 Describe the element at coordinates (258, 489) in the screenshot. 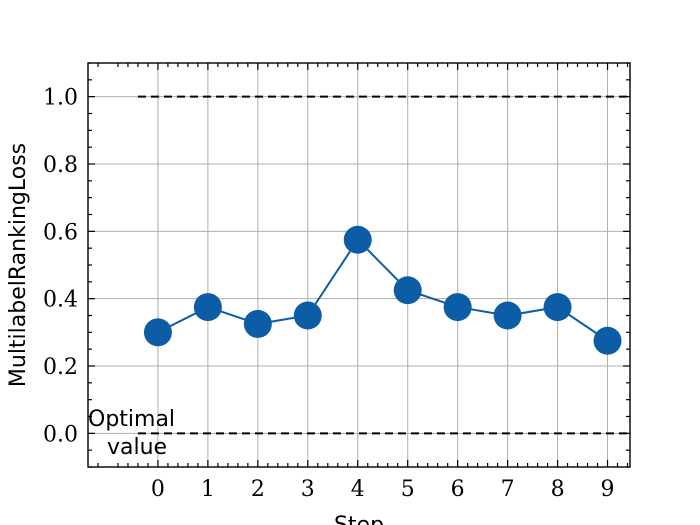

I see `x-tick-label: 2` at that location.